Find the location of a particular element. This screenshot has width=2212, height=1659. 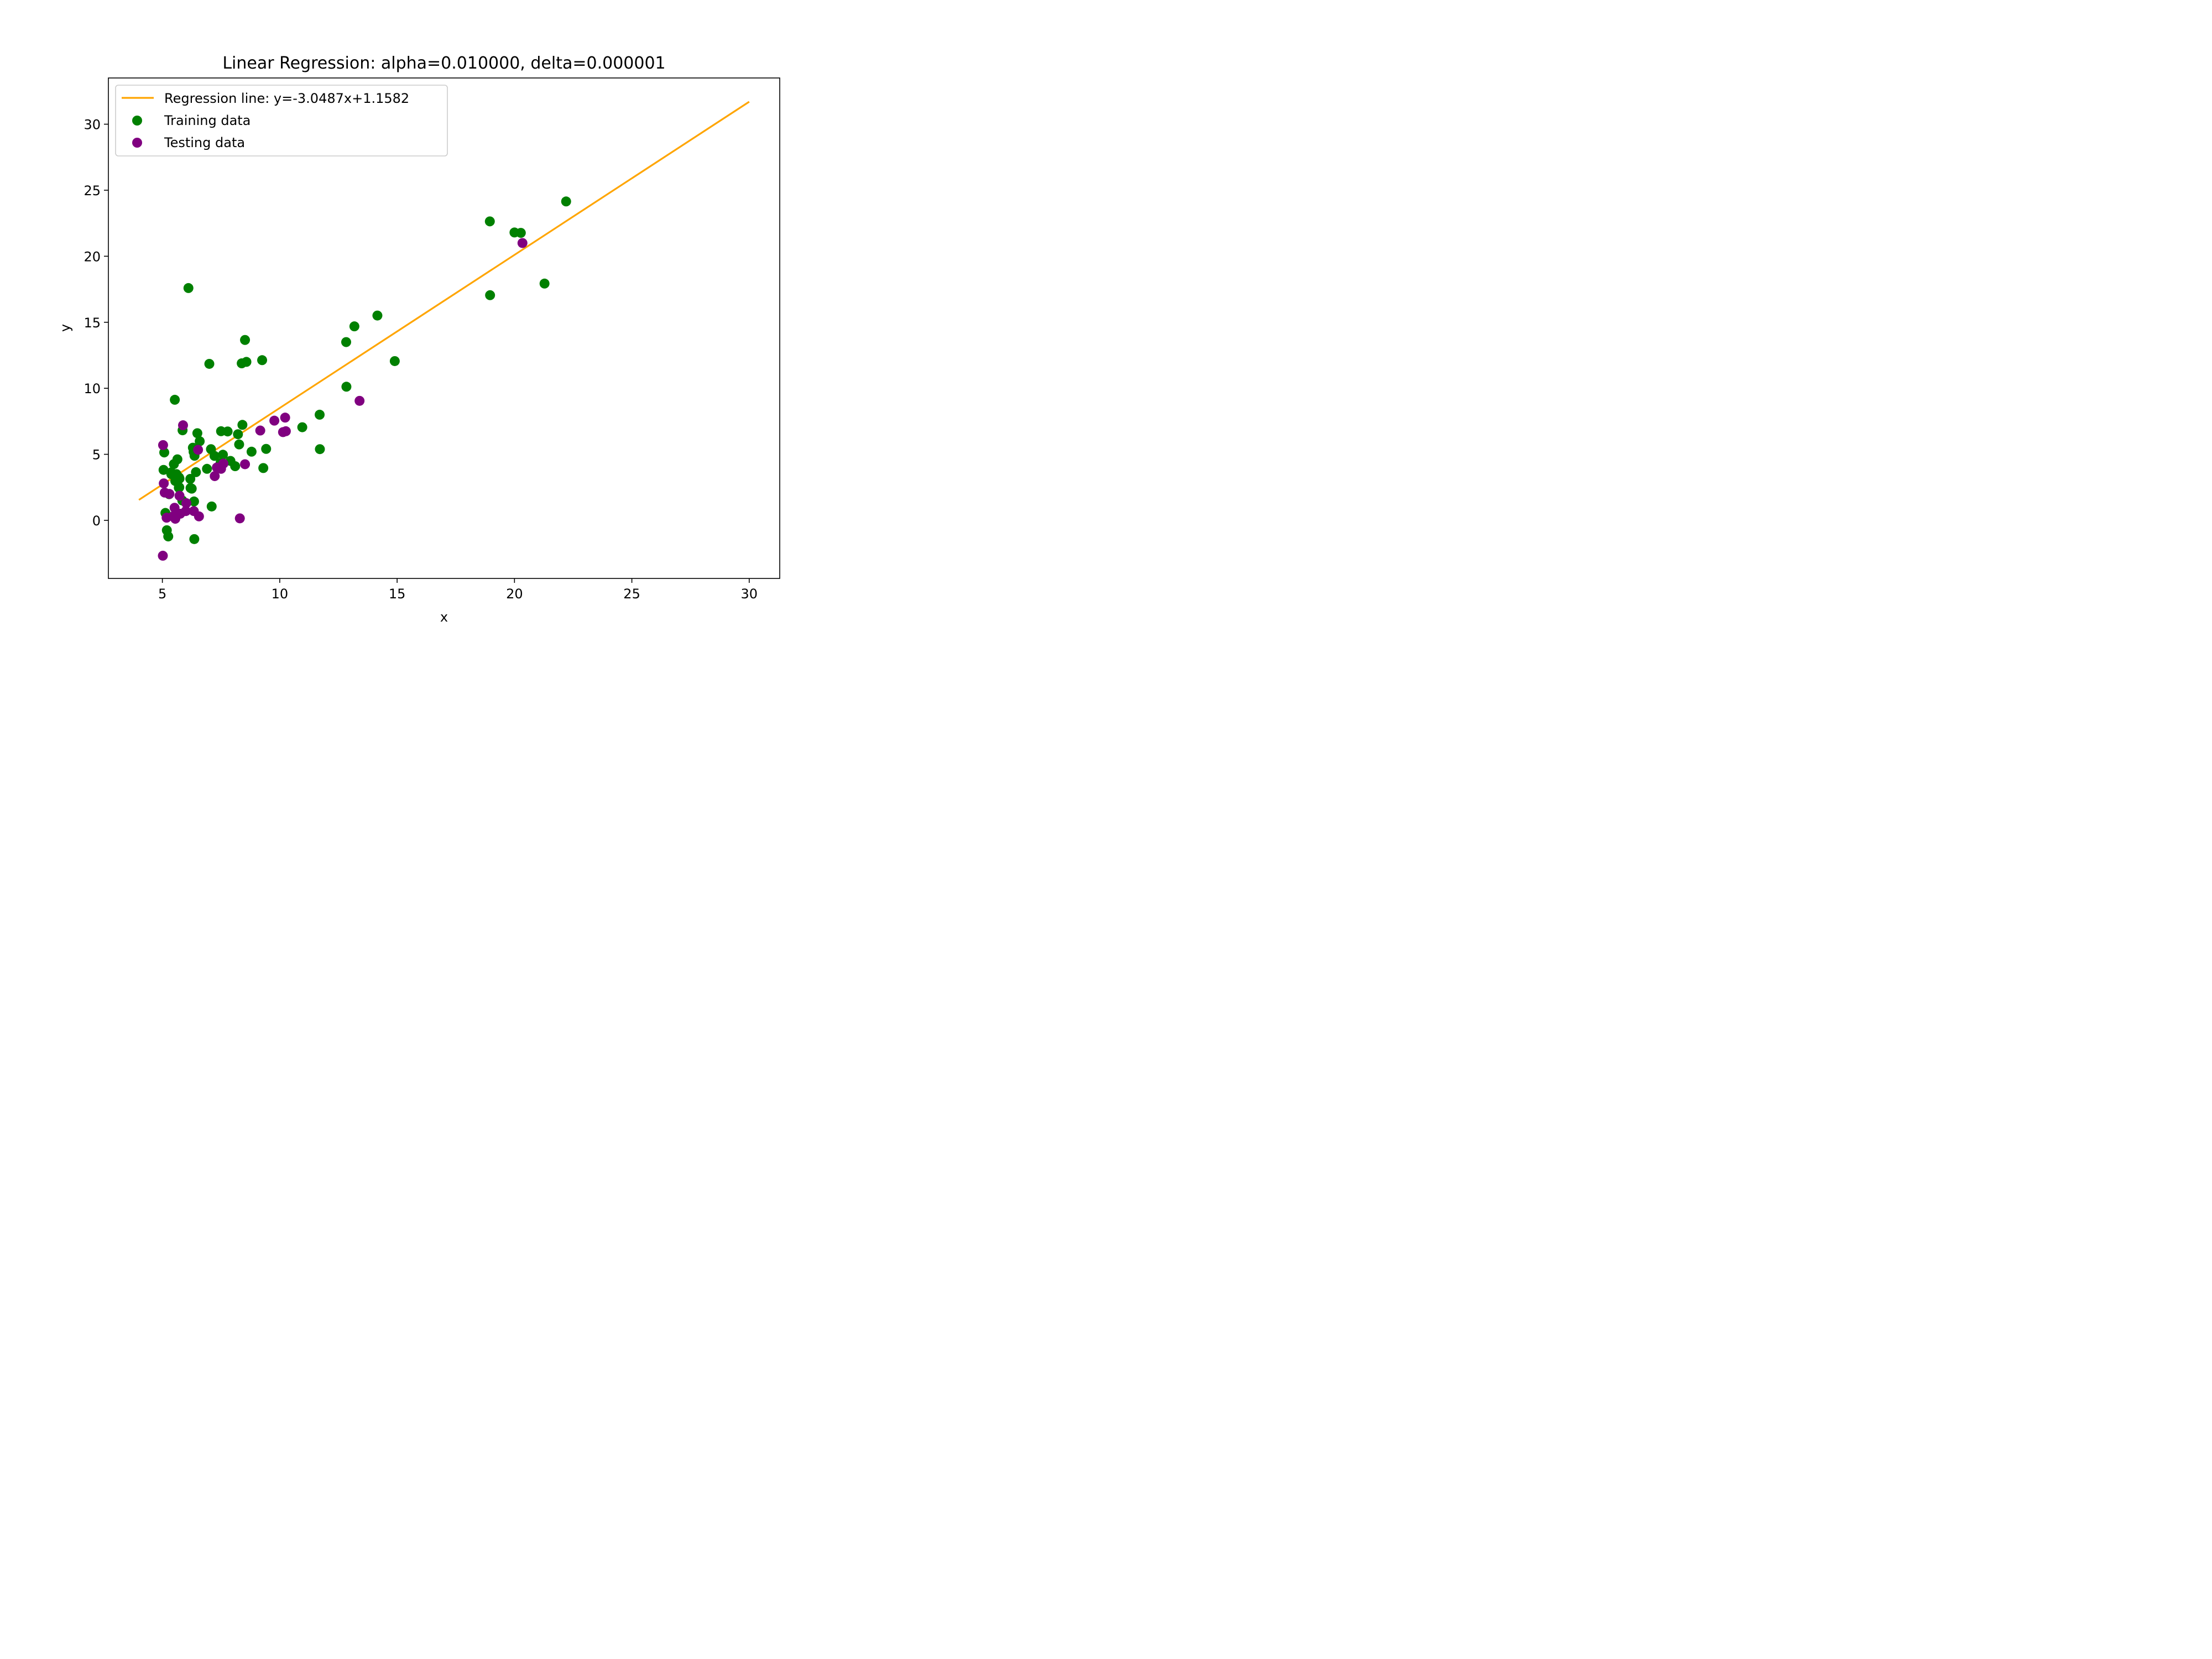

y-axis: 0 5 10 15 20 25 30 is located at coordinates (96, 323).